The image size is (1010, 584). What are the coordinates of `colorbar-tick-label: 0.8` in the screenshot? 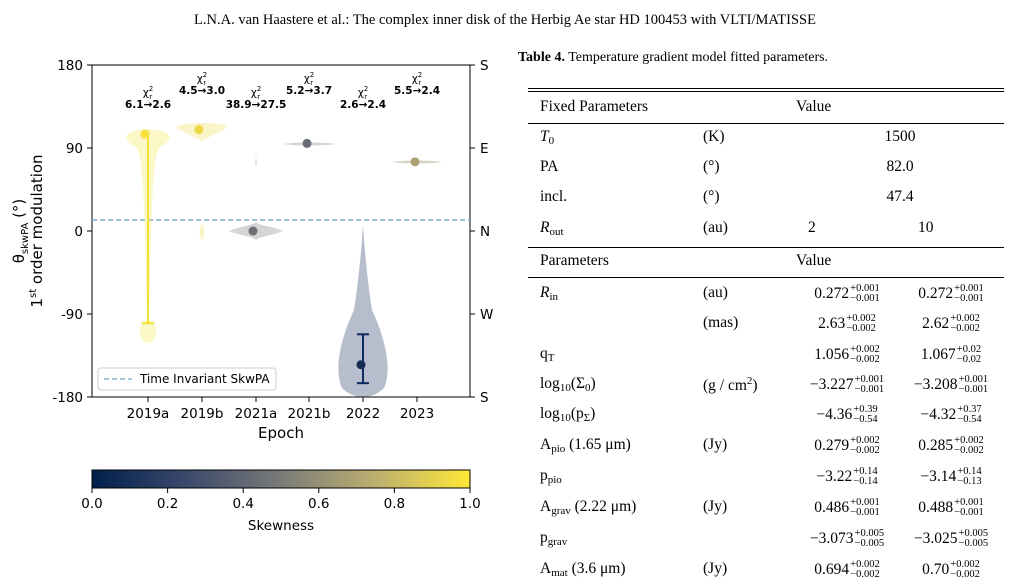 It's located at (394, 504).